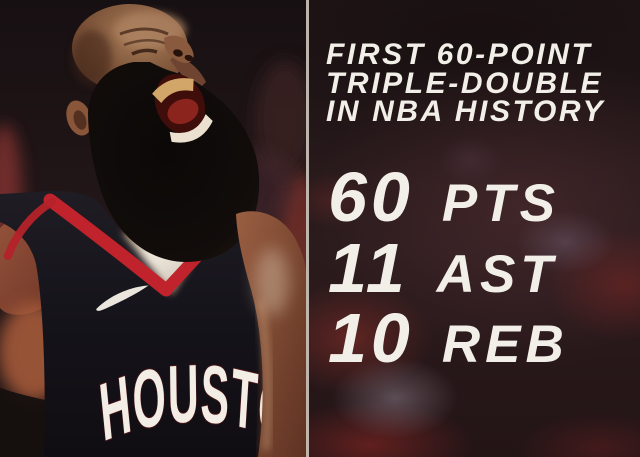  Describe the element at coordinates (122, 298) in the screenshot. I see `nike-swoosh-icon` at that location.